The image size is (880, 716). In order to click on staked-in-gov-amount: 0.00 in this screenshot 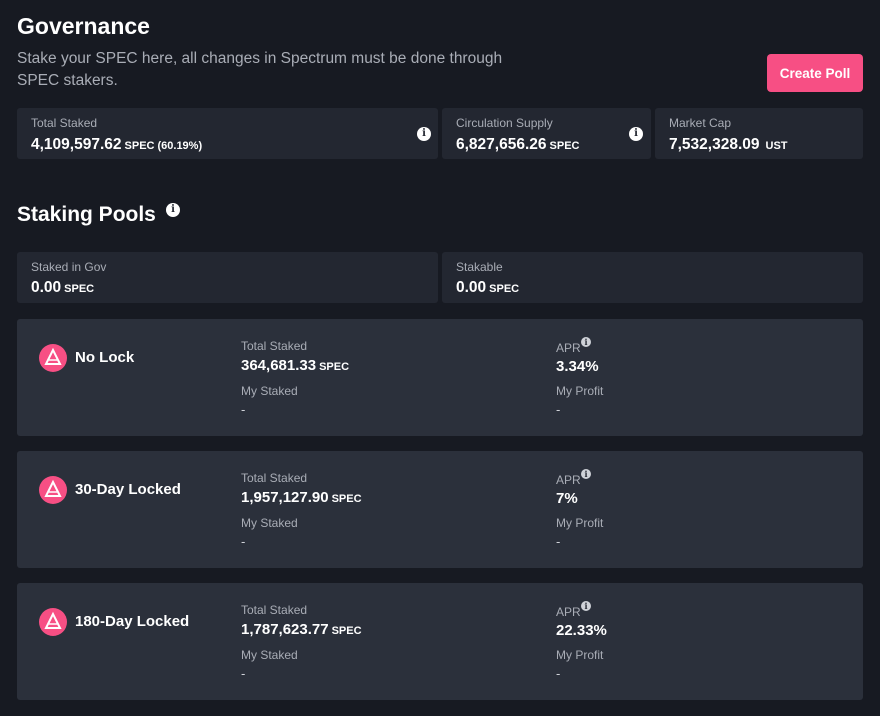, I will do `click(46, 287)`.